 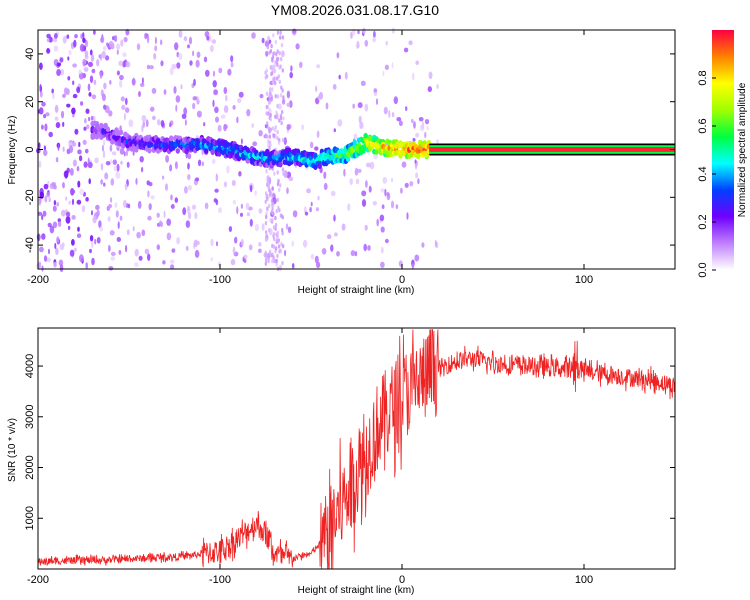 I want to click on spectrogram-y-tick-label: -20, so click(x=30, y=197).